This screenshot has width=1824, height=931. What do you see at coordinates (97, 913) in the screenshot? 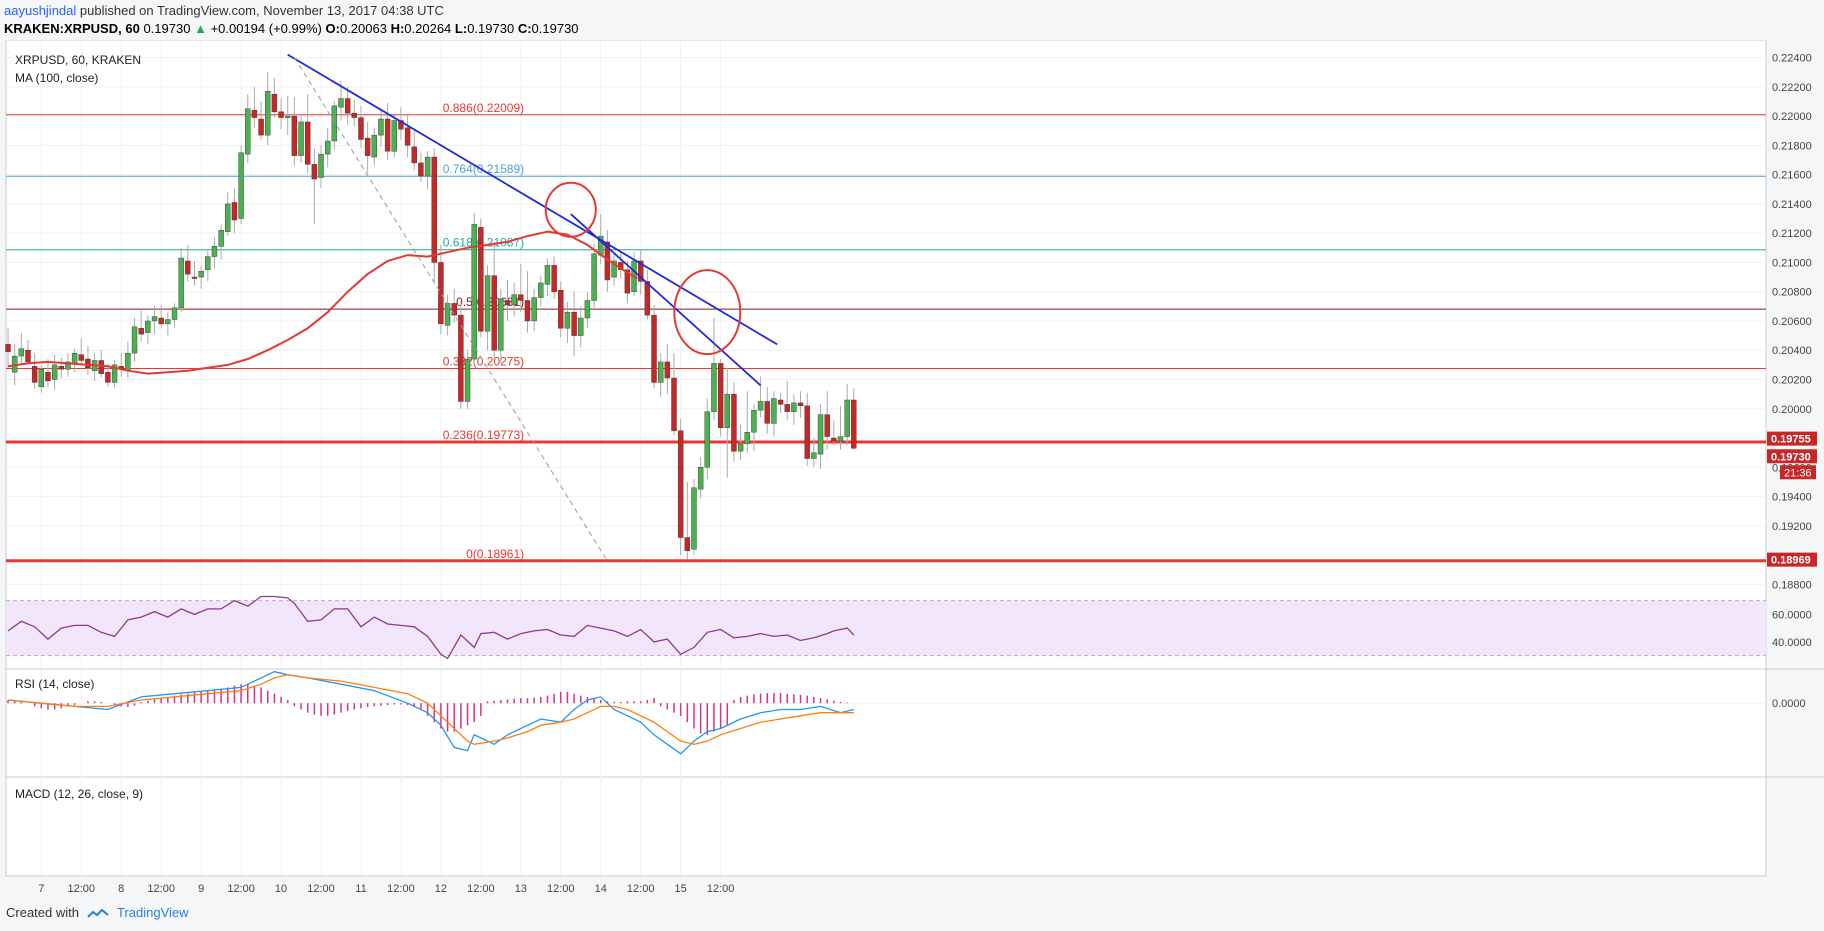
I see `footer: Created with TradingView` at bounding box center [97, 913].